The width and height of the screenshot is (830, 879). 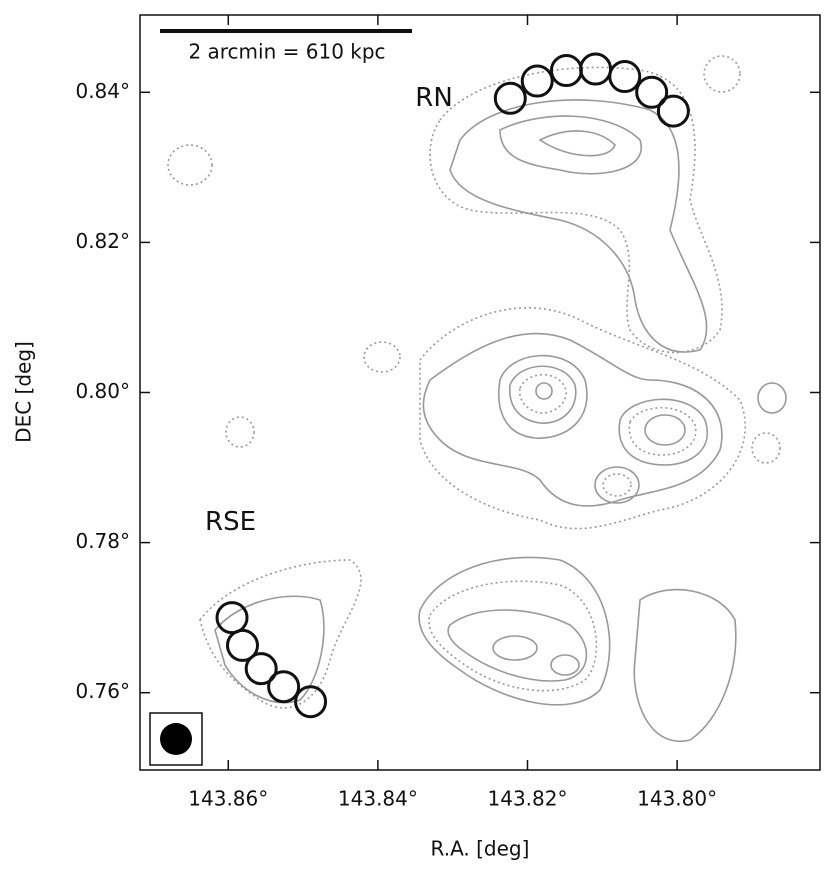 What do you see at coordinates (228, 799) in the screenshot?
I see `x-tick-label: 143.86°` at bounding box center [228, 799].